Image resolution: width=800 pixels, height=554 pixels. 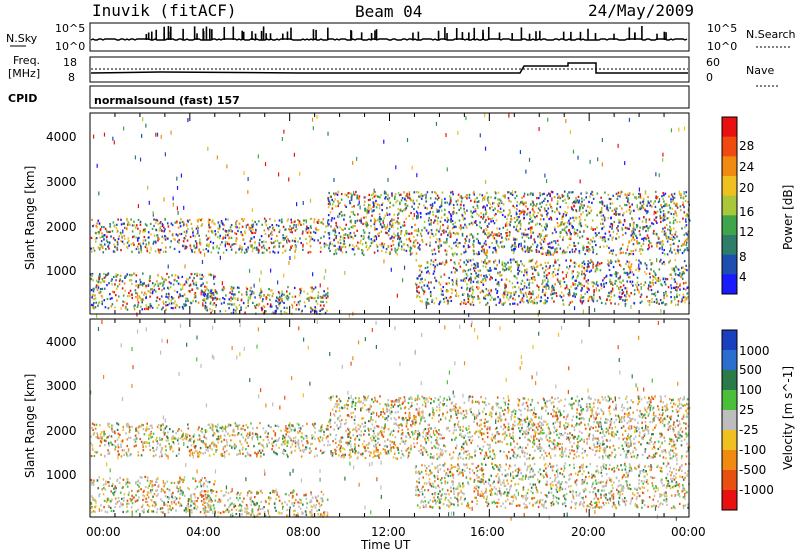 I want to click on beam-title: Beam 04, so click(x=388, y=11).